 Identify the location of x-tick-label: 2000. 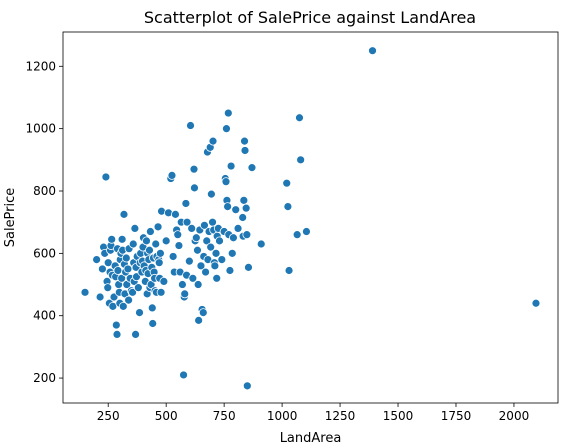
(514, 416).